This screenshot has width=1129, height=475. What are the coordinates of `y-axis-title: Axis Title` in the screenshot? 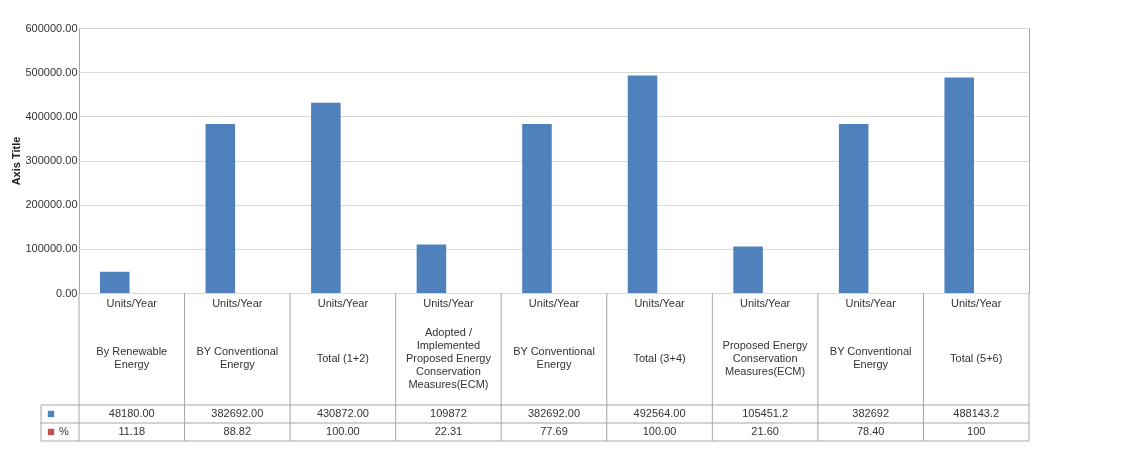 It's located at (15, 161).